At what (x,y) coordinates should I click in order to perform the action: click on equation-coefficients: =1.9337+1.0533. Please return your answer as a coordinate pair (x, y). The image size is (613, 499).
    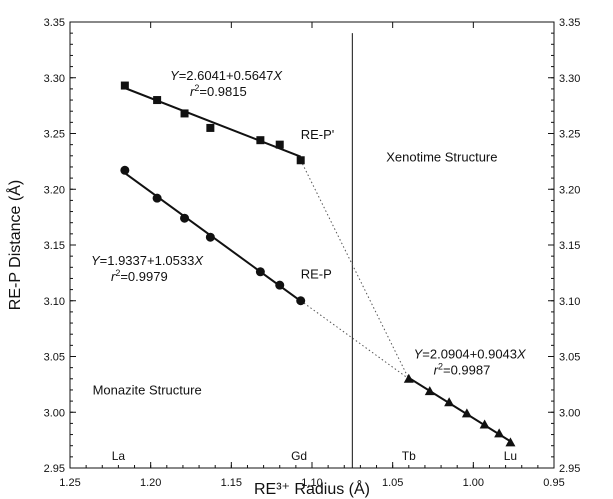
    Looking at the image, I should click on (147, 260).